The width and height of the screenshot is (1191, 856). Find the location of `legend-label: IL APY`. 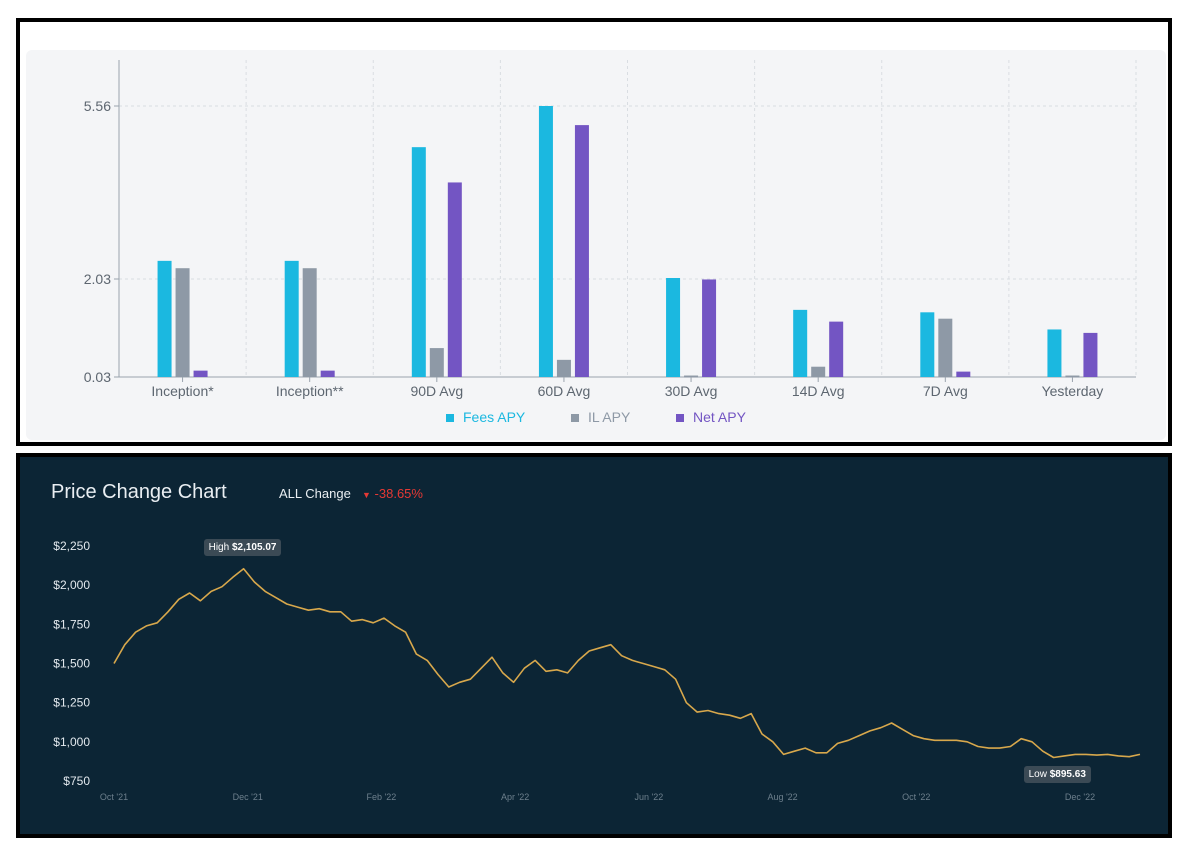

legend-label: IL APY is located at coordinates (609, 417).